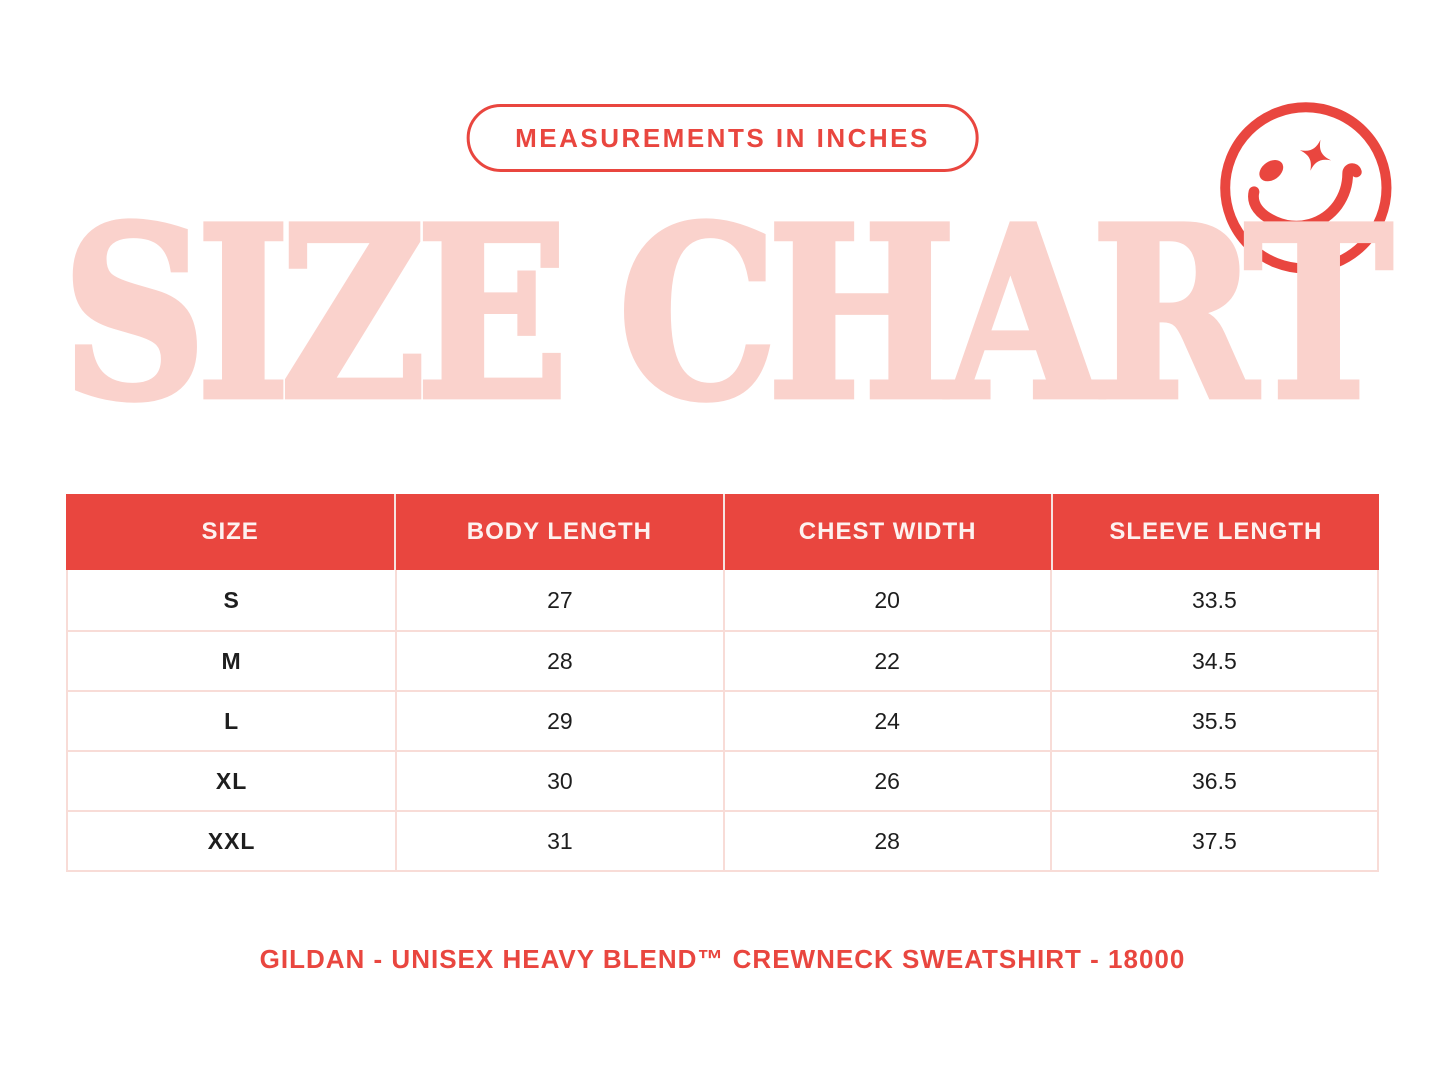 This screenshot has height=1084, width=1445. What do you see at coordinates (558, 600) in the screenshot?
I see `cell-body-length: 27` at bounding box center [558, 600].